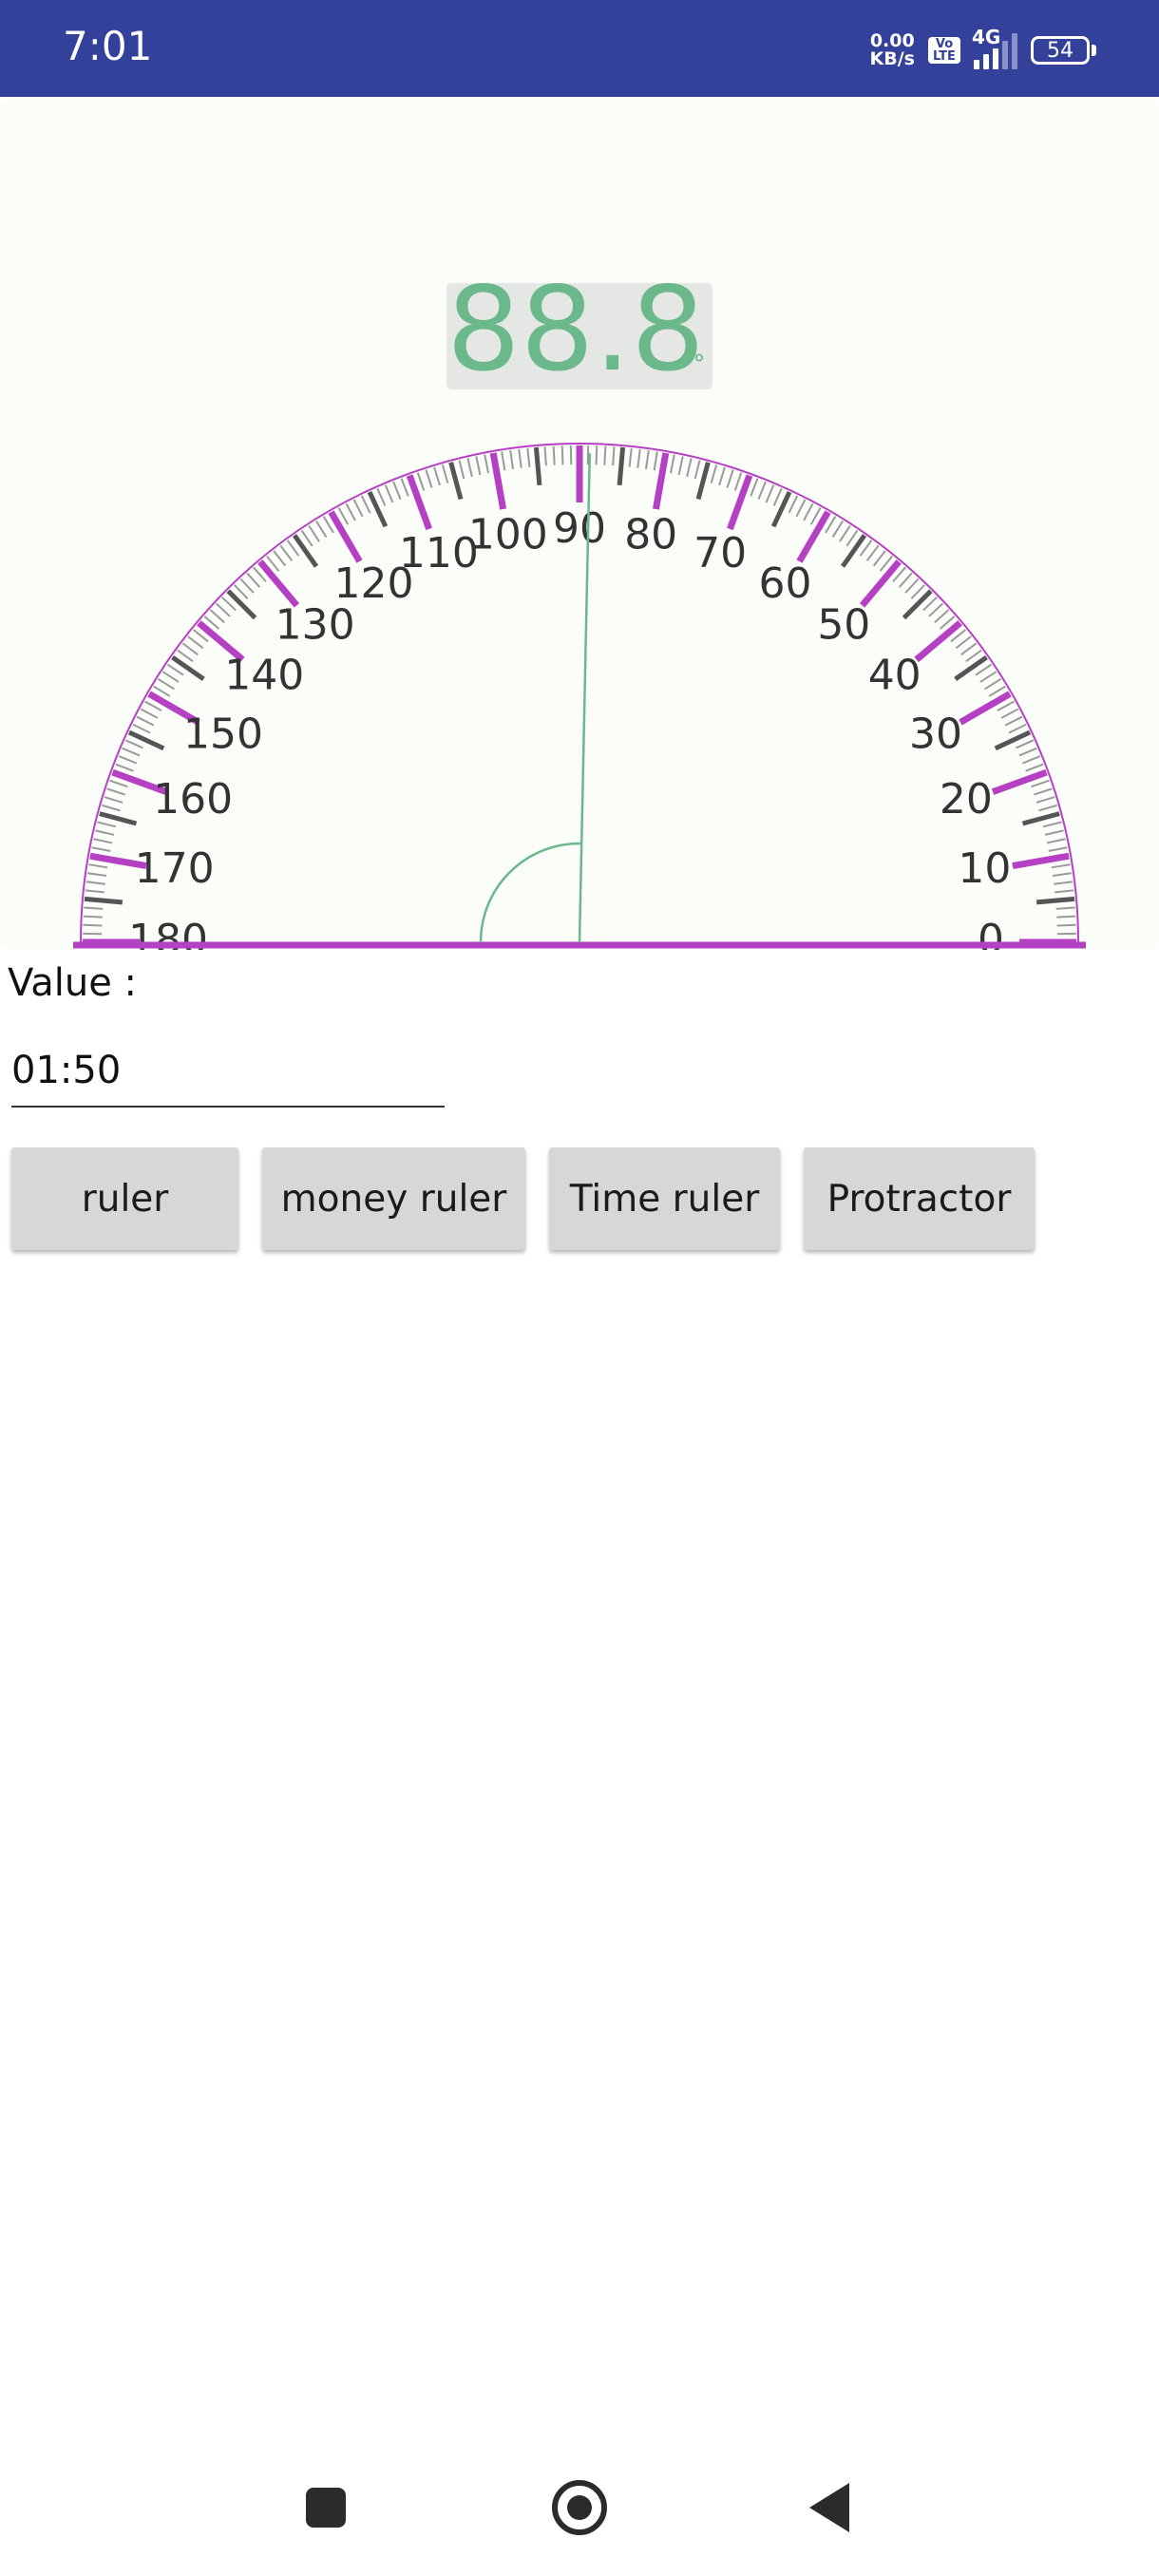  What do you see at coordinates (700, 364) in the screenshot?
I see `angle-display-degree-symbol: °` at bounding box center [700, 364].